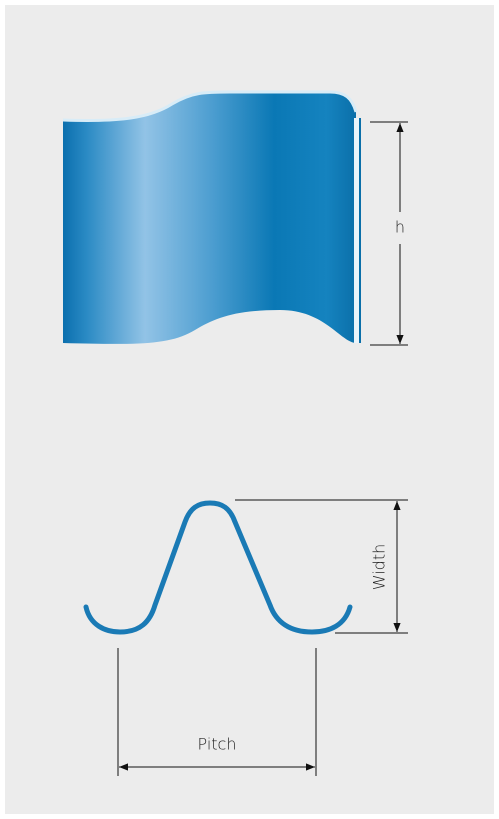 Image resolution: width=499 pixels, height=819 pixels. What do you see at coordinates (210, 106) in the screenshot?
I see `sheet-edge` at bounding box center [210, 106].